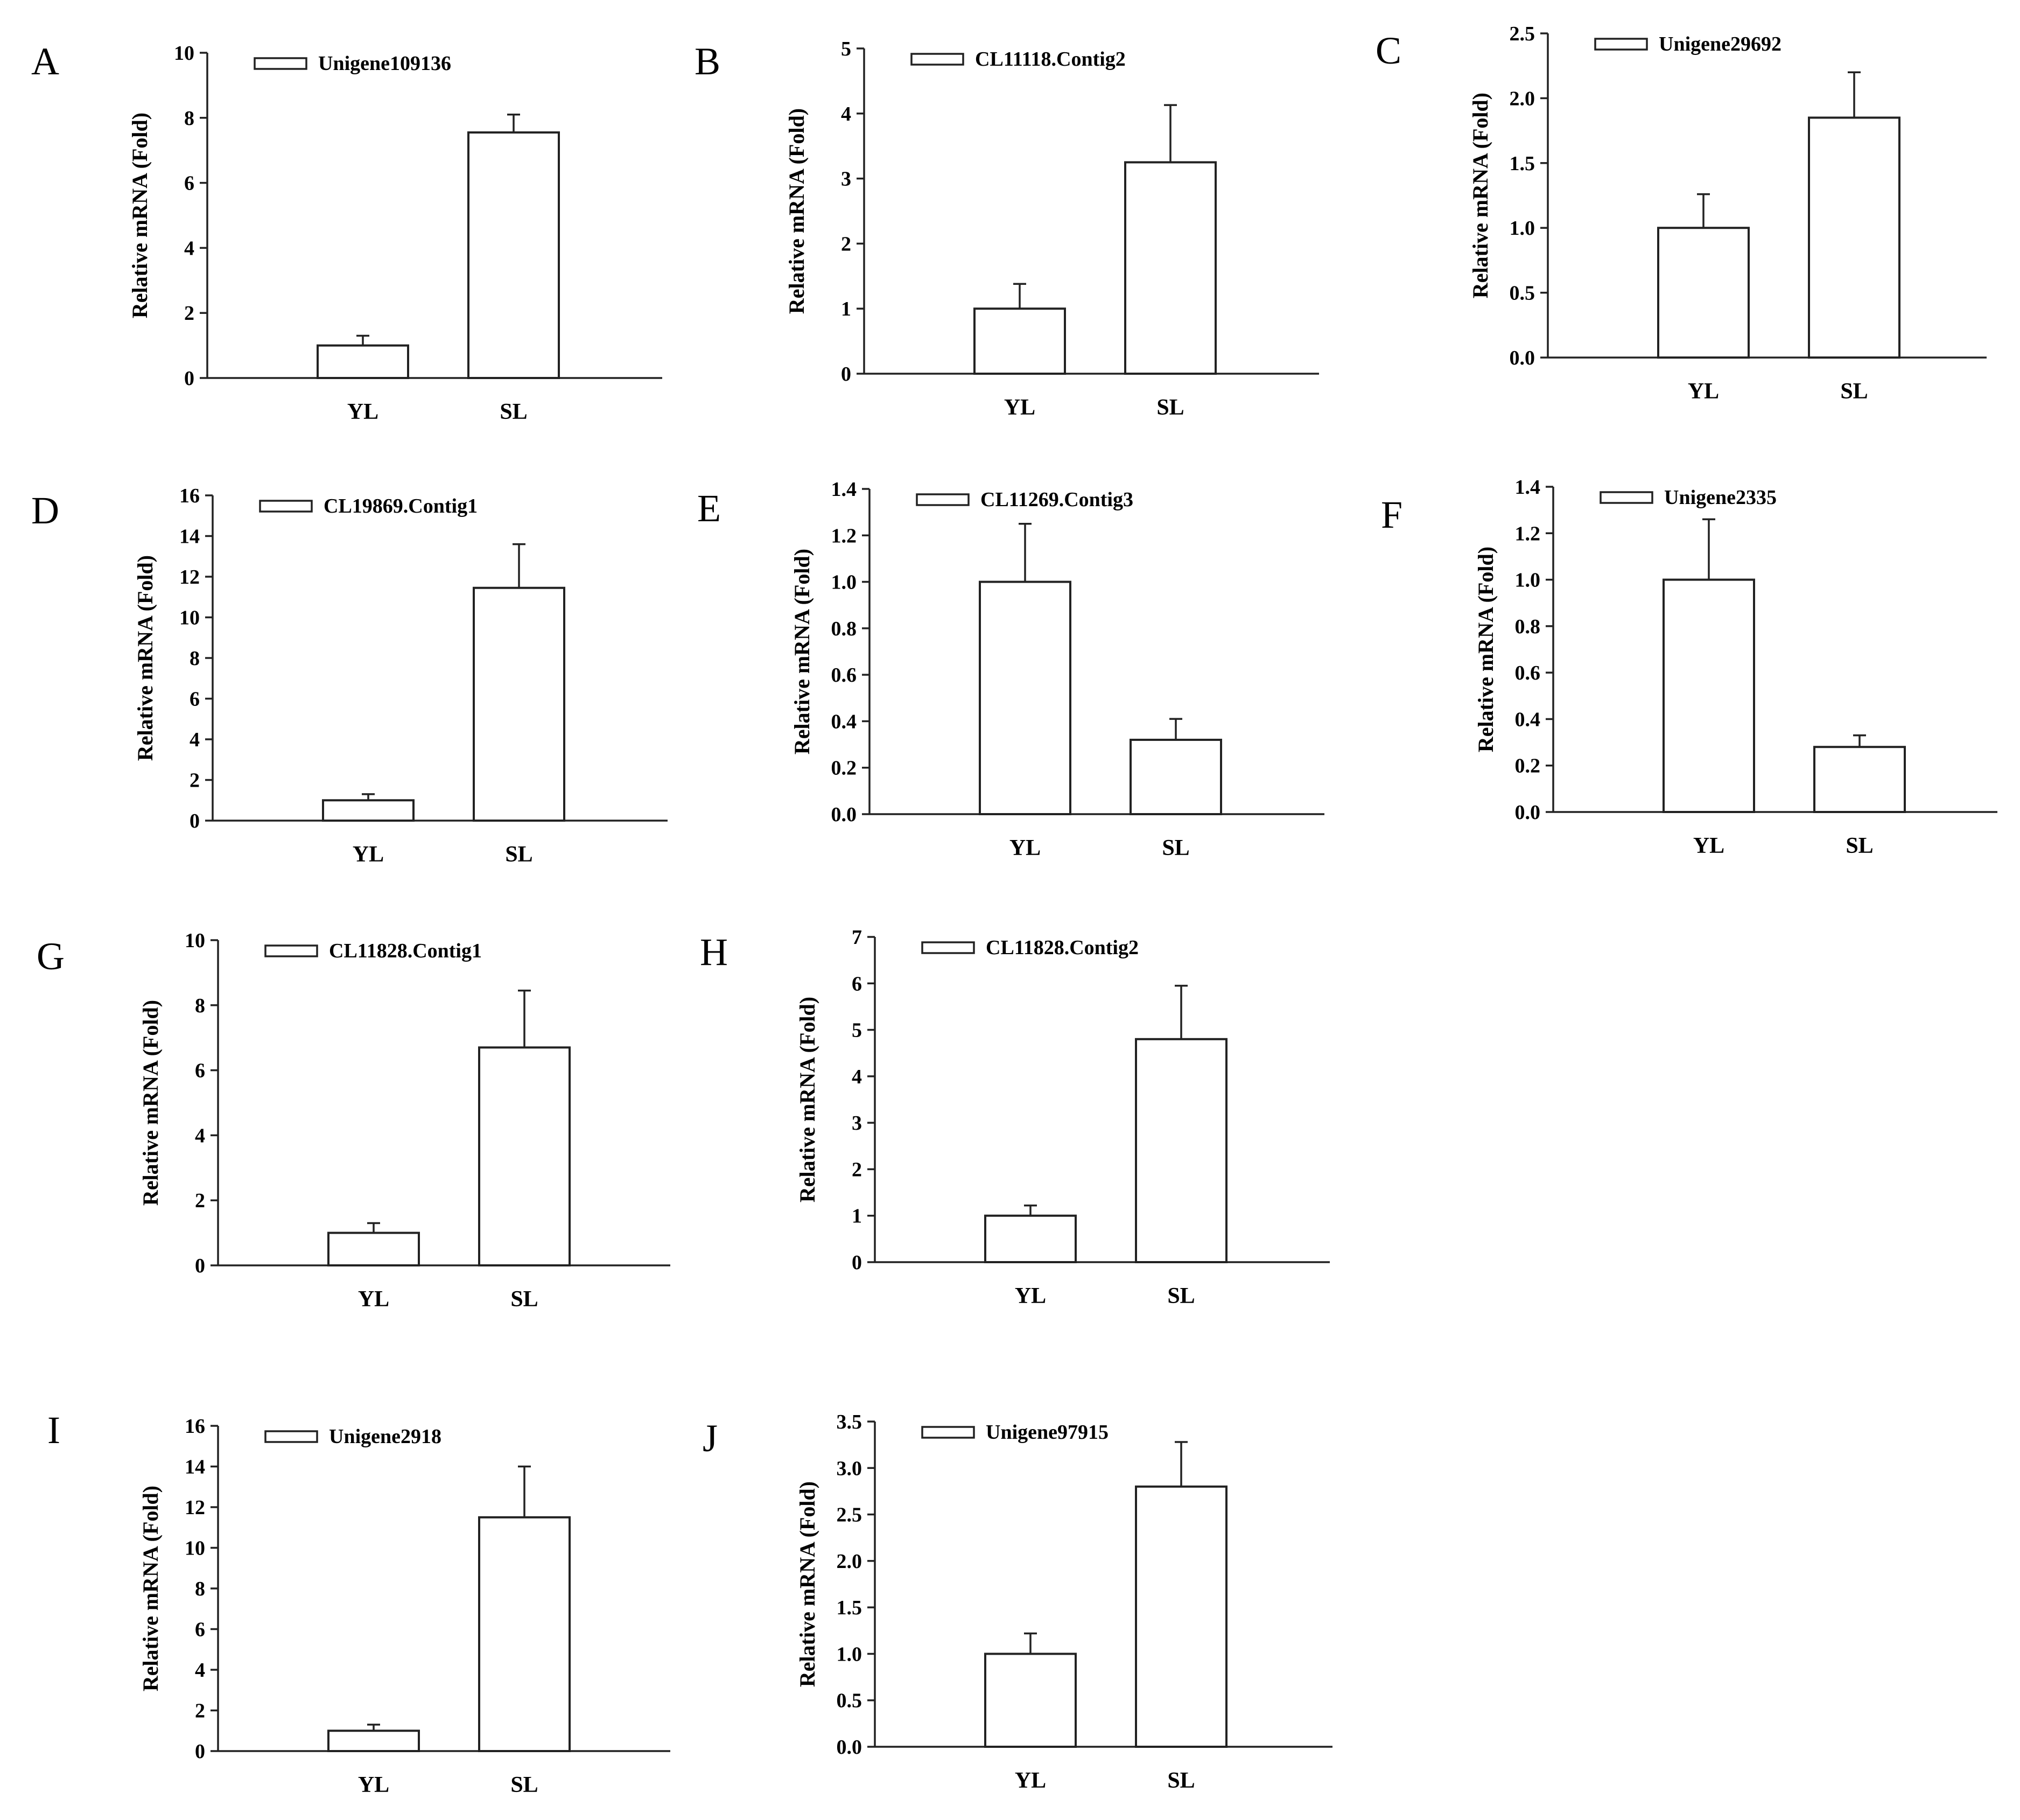  What do you see at coordinates (189, 183) in the screenshot?
I see `panel-a-ytick-label-3: 6` at bounding box center [189, 183].